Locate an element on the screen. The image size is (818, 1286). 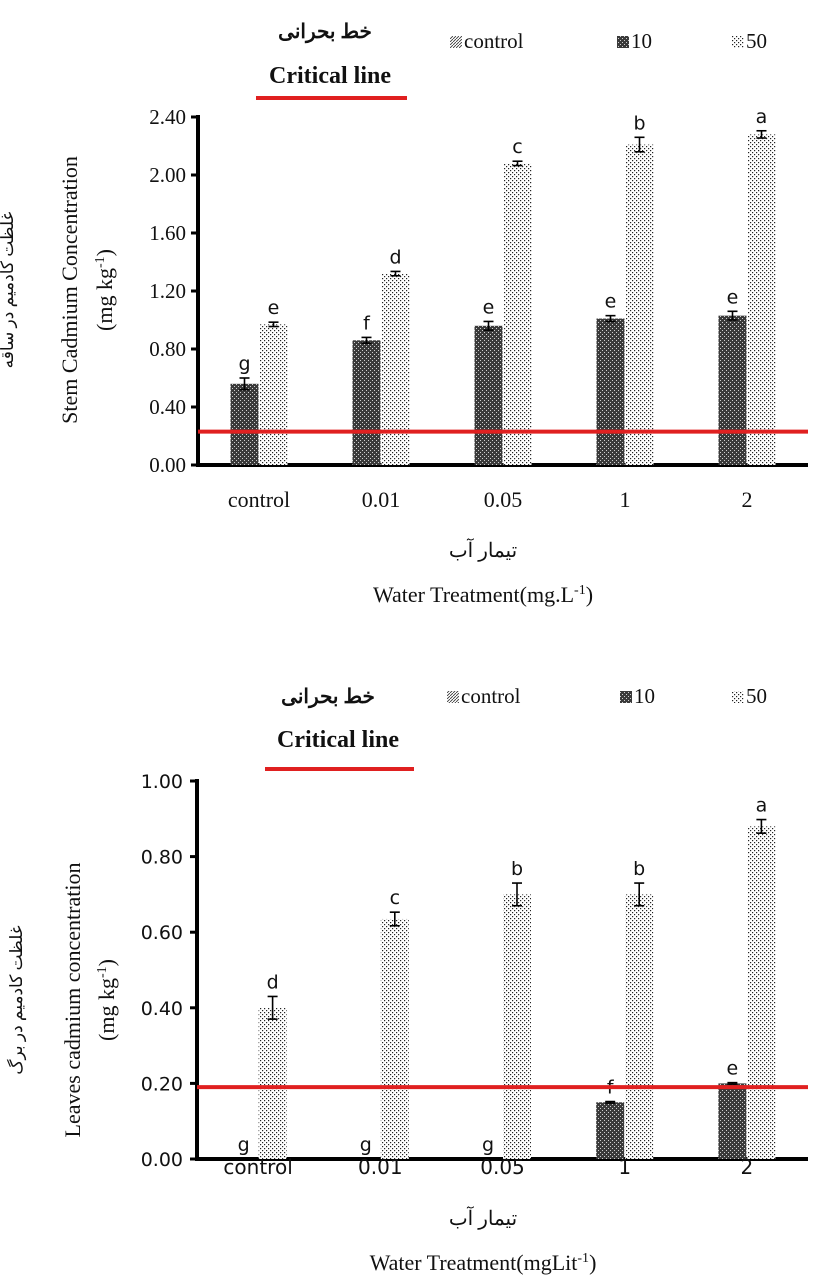
bar-10-0.05 is located at coordinates (488, 395).